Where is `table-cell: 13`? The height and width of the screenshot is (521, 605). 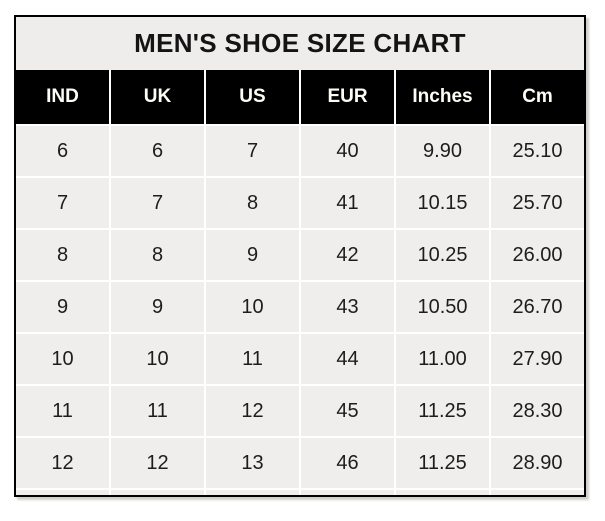 table-cell: 13 is located at coordinates (252, 463).